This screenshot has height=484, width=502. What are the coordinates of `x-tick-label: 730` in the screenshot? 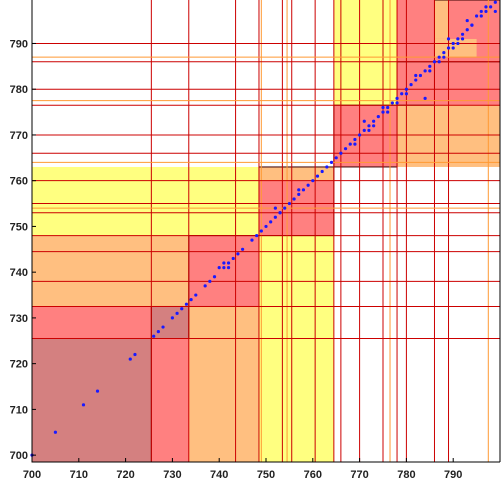 It's located at (172, 475).